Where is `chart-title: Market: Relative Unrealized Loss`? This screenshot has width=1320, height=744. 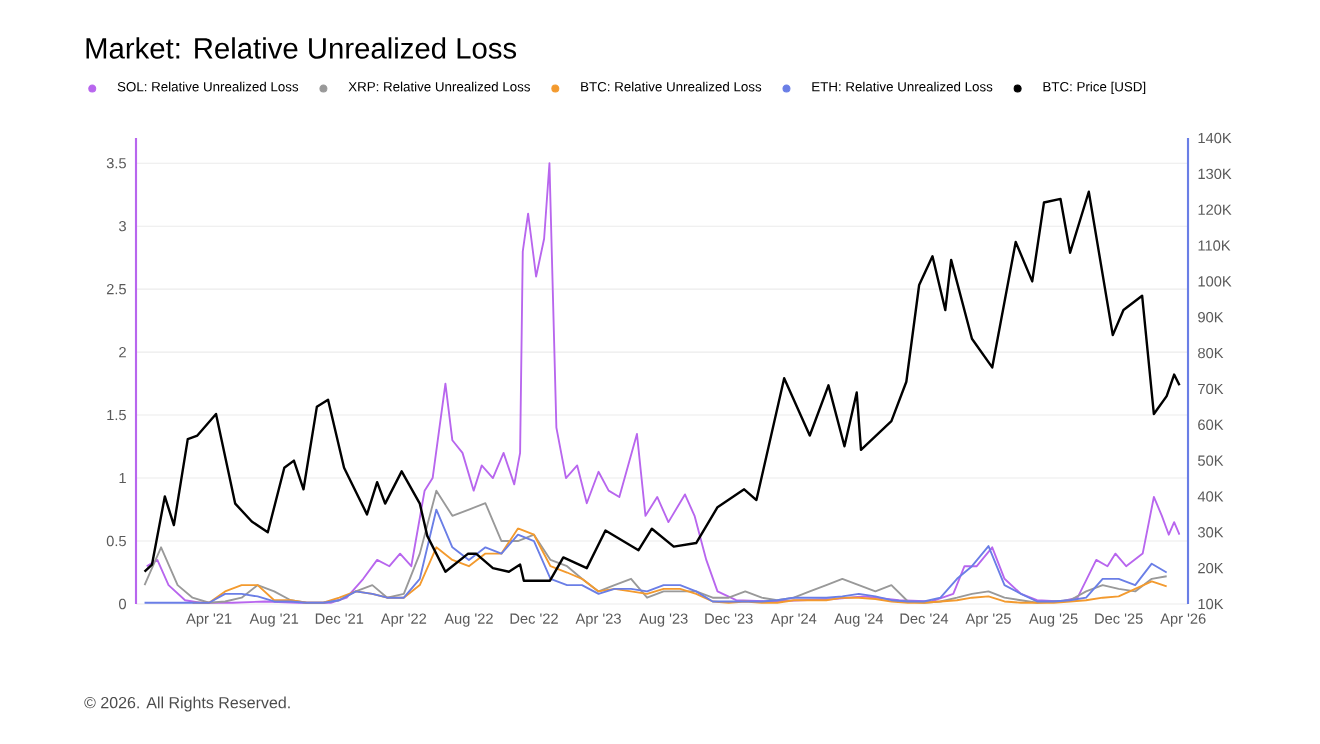 chart-title: Market: Relative Unrealized Loss is located at coordinates (301, 48).